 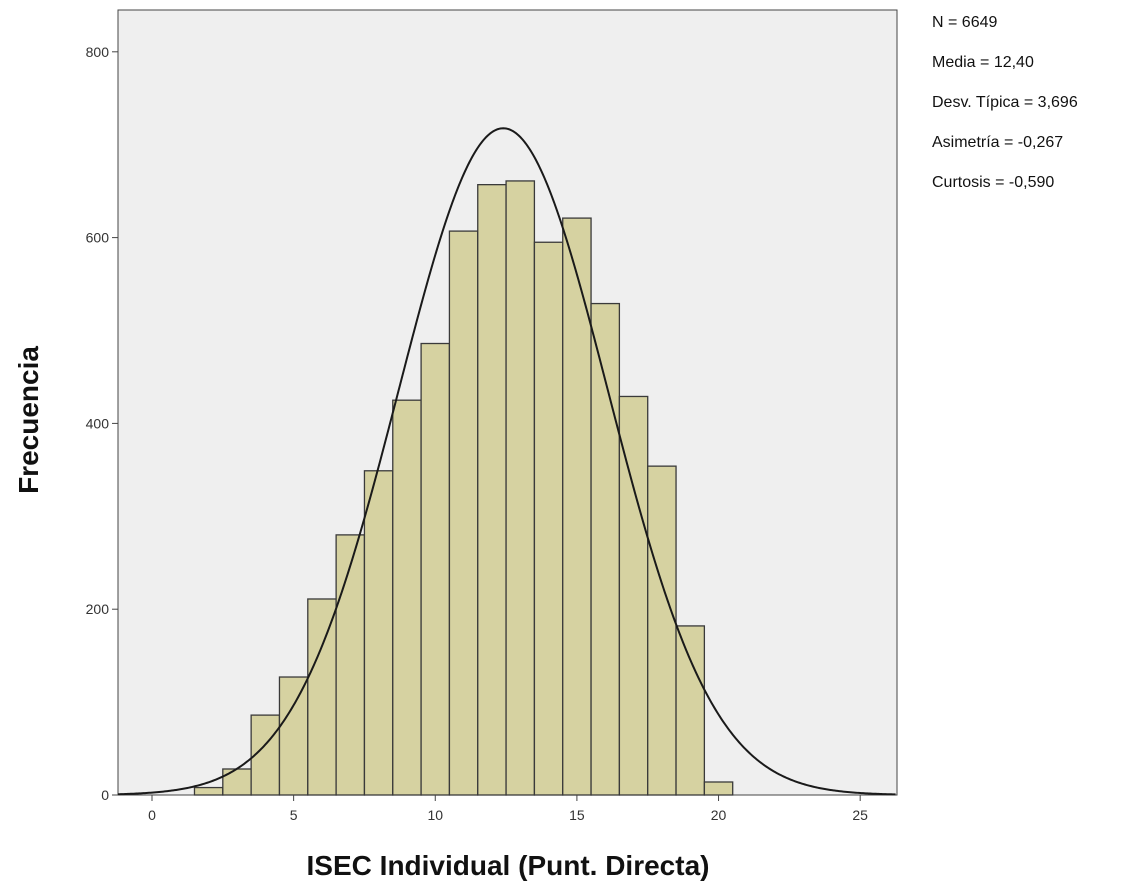 I want to click on x-tick-label: 5, so click(x=294, y=815).